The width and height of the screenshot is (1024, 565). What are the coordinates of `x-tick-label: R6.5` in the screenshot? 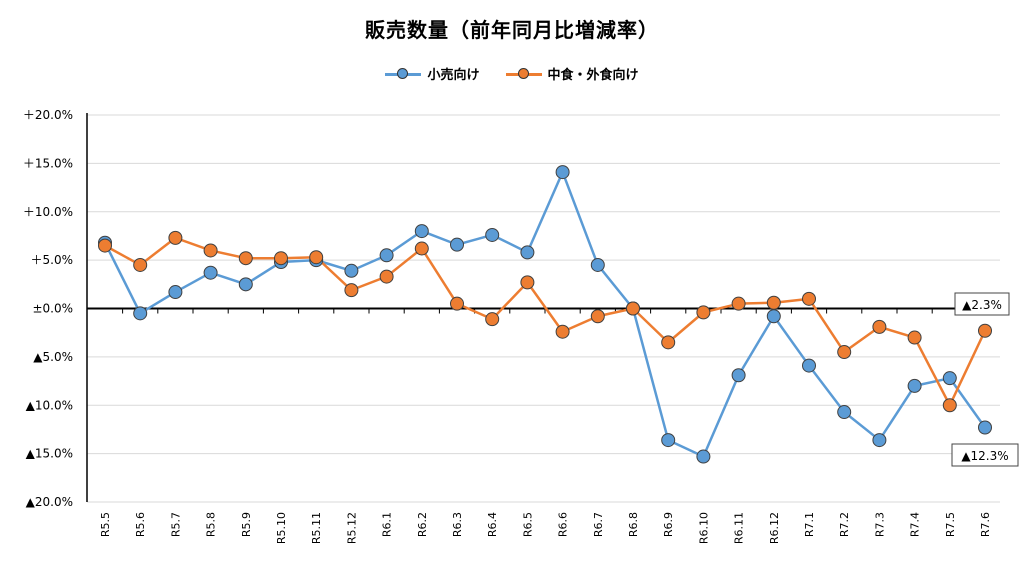 It's located at (527, 524).